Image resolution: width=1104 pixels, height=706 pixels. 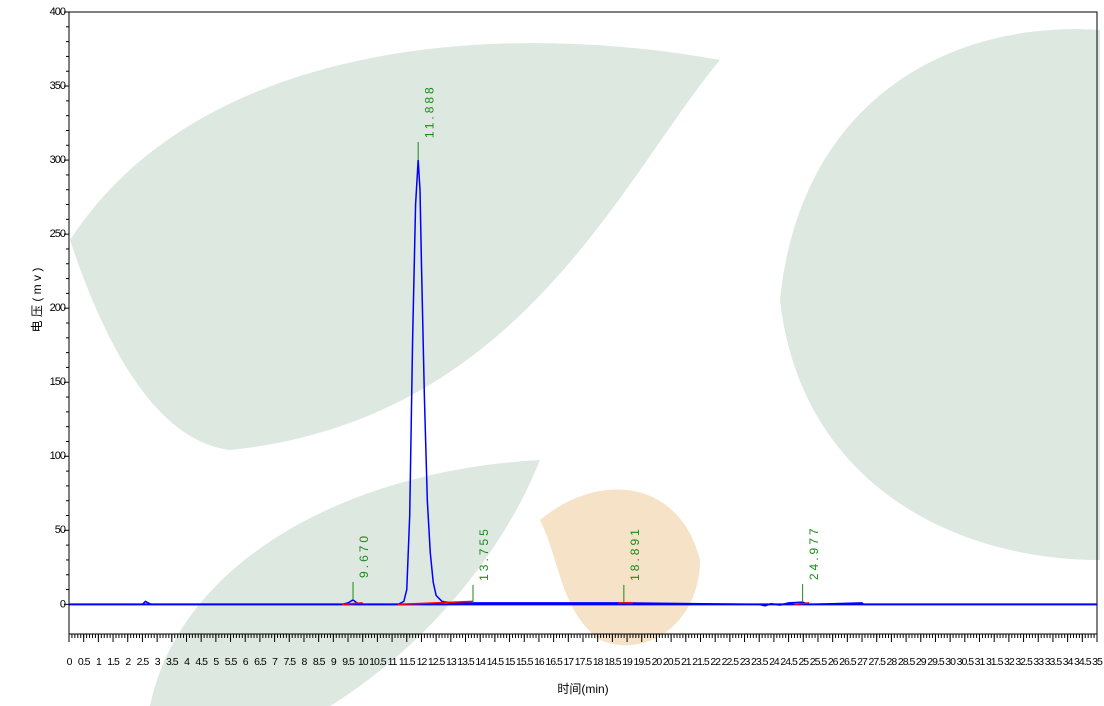 What do you see at coordinates (58, 234) in the screenshot?
I see `y-tick-label: 250` at bounding box center [58, 234].